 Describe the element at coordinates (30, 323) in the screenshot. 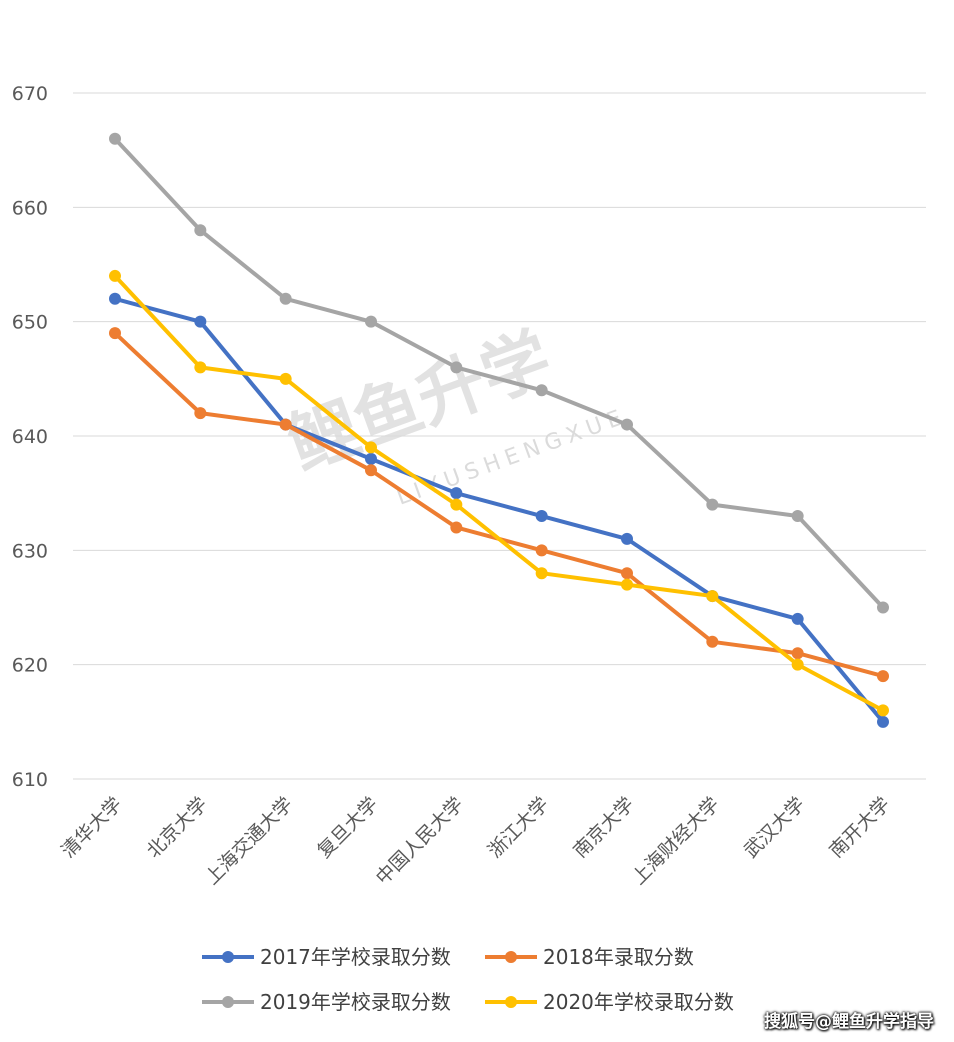

I see `y-tick-label: 650` at that location.